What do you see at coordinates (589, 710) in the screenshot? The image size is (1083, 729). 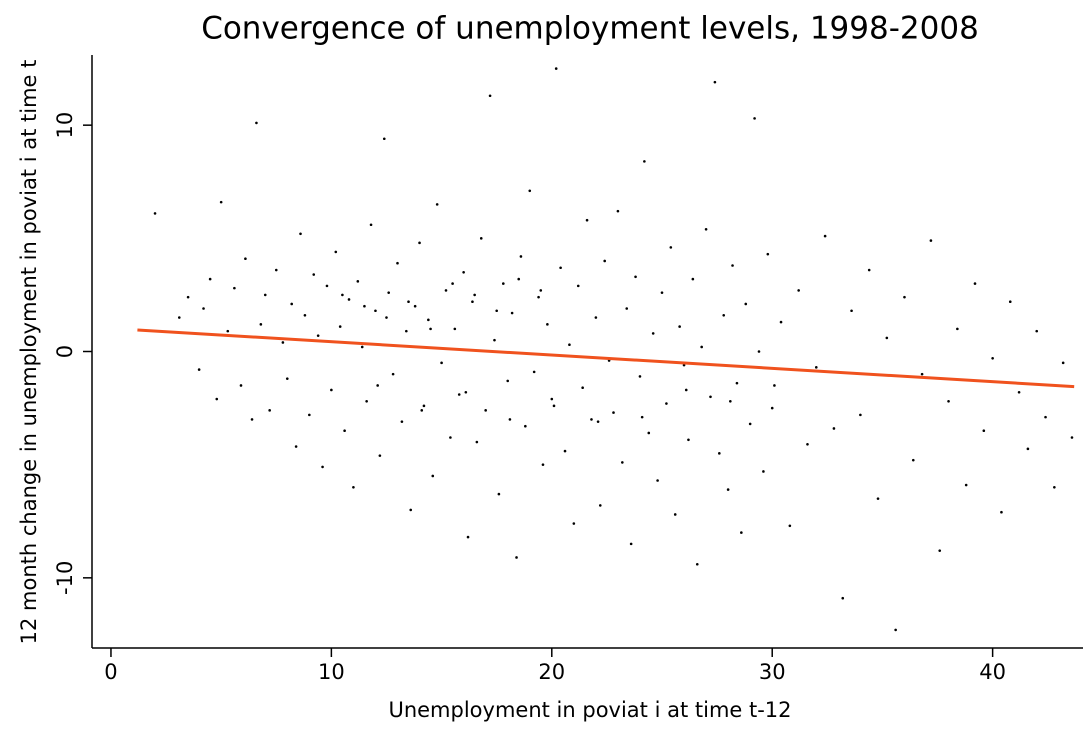 I see `x-axis-label: Unemployment in poviat i at time t-12` at bounding box center [589, 710].